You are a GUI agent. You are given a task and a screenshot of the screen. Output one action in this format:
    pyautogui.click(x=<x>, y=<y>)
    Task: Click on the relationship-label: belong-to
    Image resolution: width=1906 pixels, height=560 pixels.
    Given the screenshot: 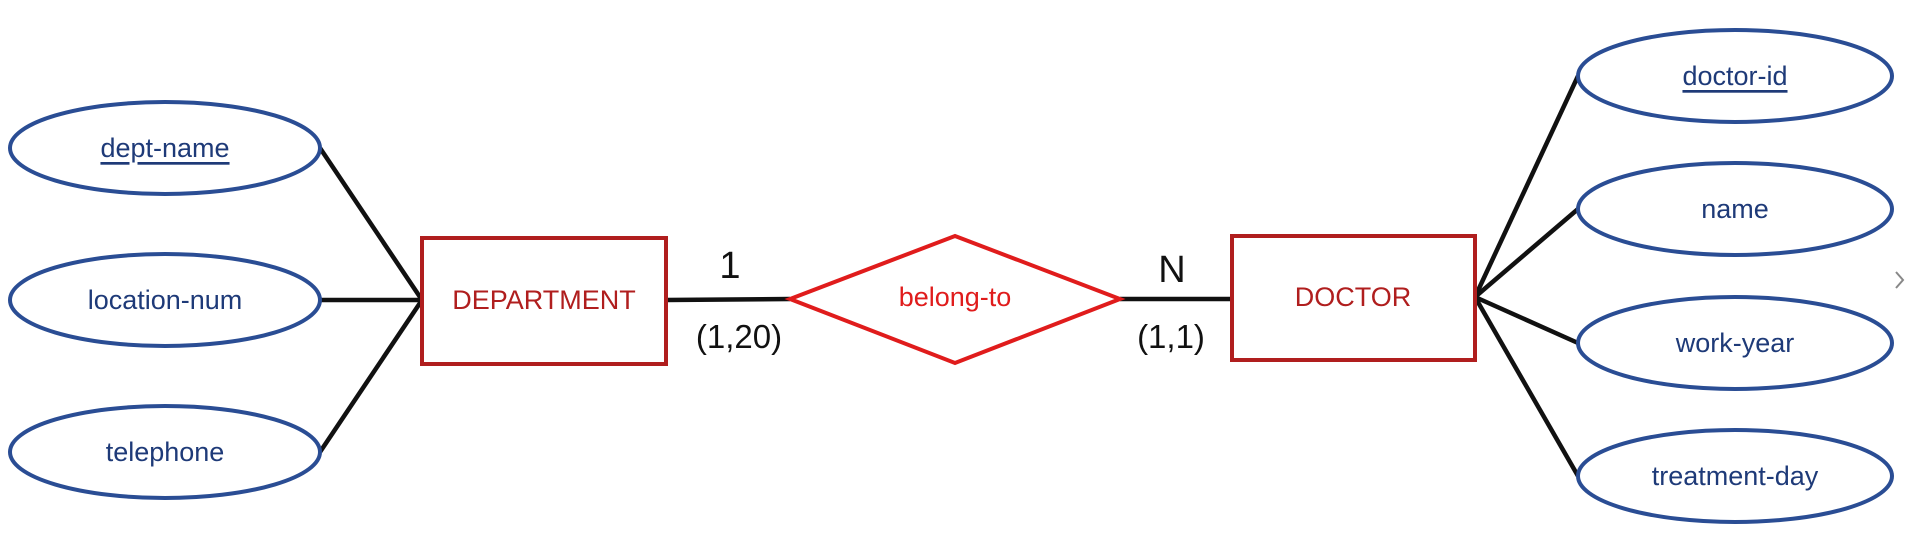 What is the action you would take?
    pyautogui.click(x=955, y=297)
    